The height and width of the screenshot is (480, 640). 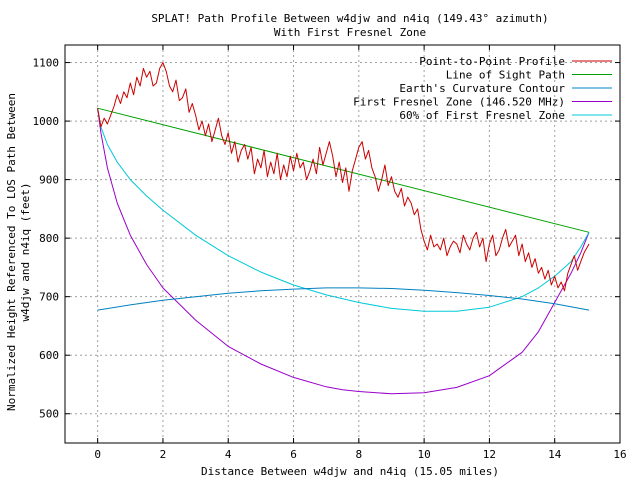 I want to click on y-tick-label: 600, so click(x=49, y=355).